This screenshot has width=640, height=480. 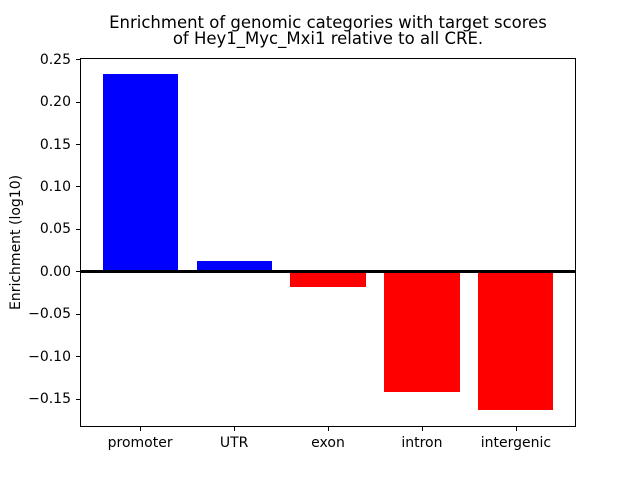 What do you see at coordinates (422, 332) in the screenshot?
I see `bar-intron` at bounding box center [422, 332].